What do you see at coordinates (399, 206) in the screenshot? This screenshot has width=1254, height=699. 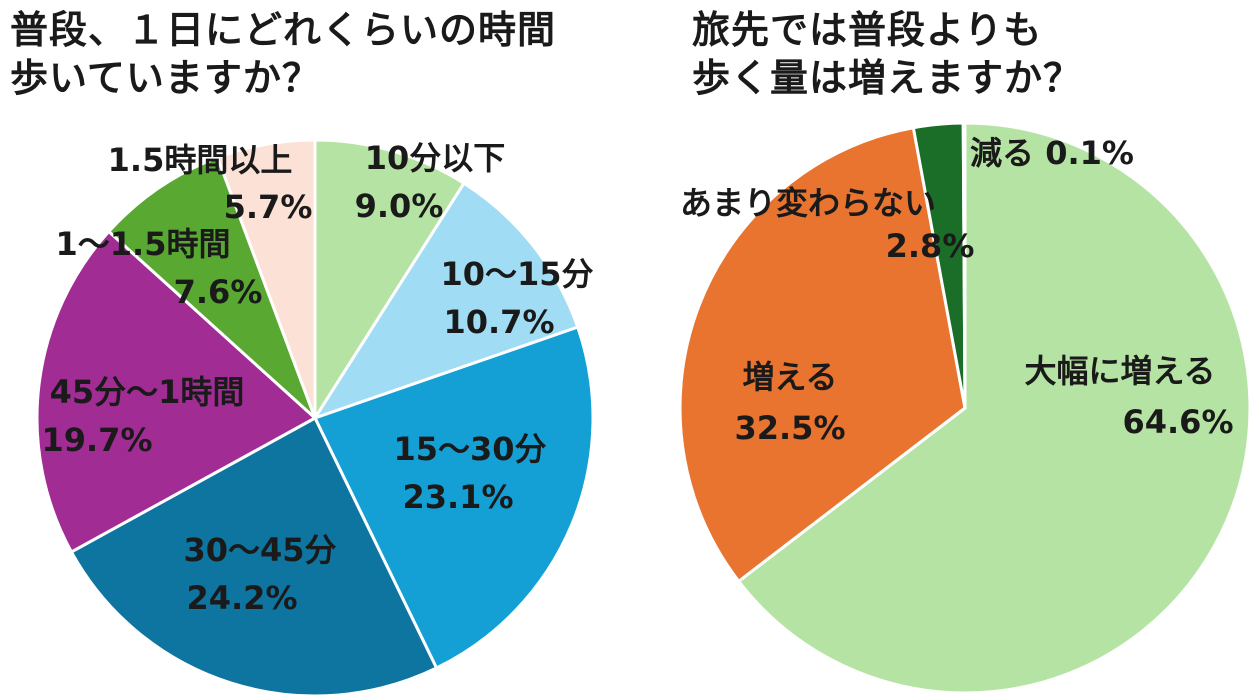 I see `slice-value-walking-time-1: 9.0%` at bounding box center [399, 206].